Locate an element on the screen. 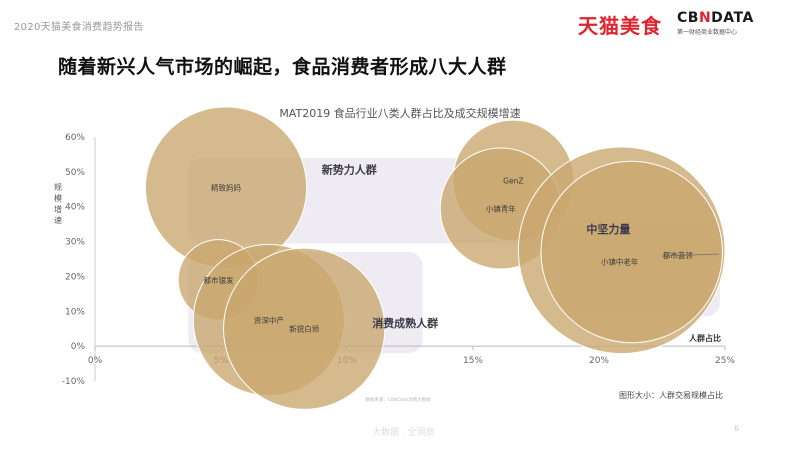  y-tick-label: 30% is located at coordinates (75, 243).